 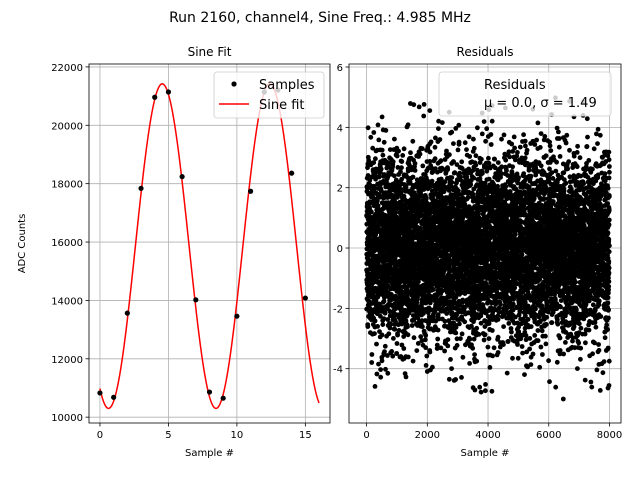 I want to click on x-tick-label: 10, so click(x=237, y=435).